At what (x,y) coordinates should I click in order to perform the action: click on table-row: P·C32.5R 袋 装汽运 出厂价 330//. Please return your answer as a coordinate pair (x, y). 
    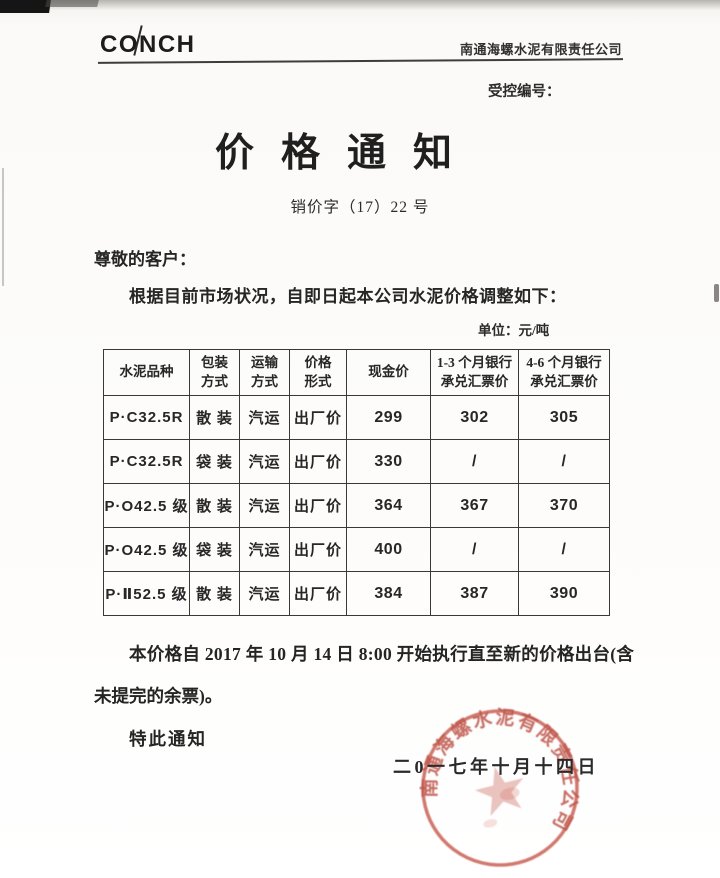
    Looking at the image, I should click on (356, 461).